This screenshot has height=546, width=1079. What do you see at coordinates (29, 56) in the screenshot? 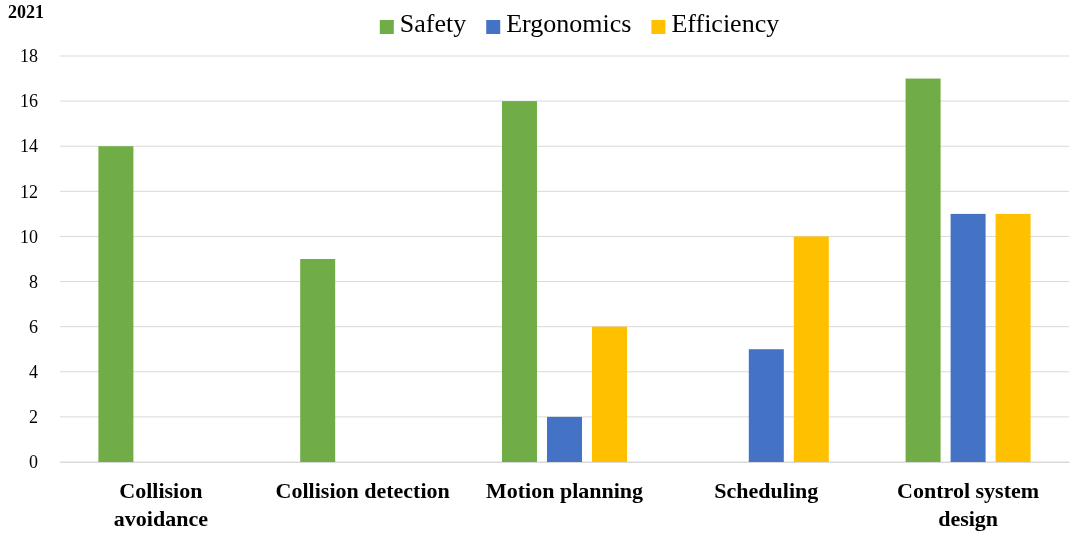
I see `y-tick-label: 18` at bounding box center [29, 56].